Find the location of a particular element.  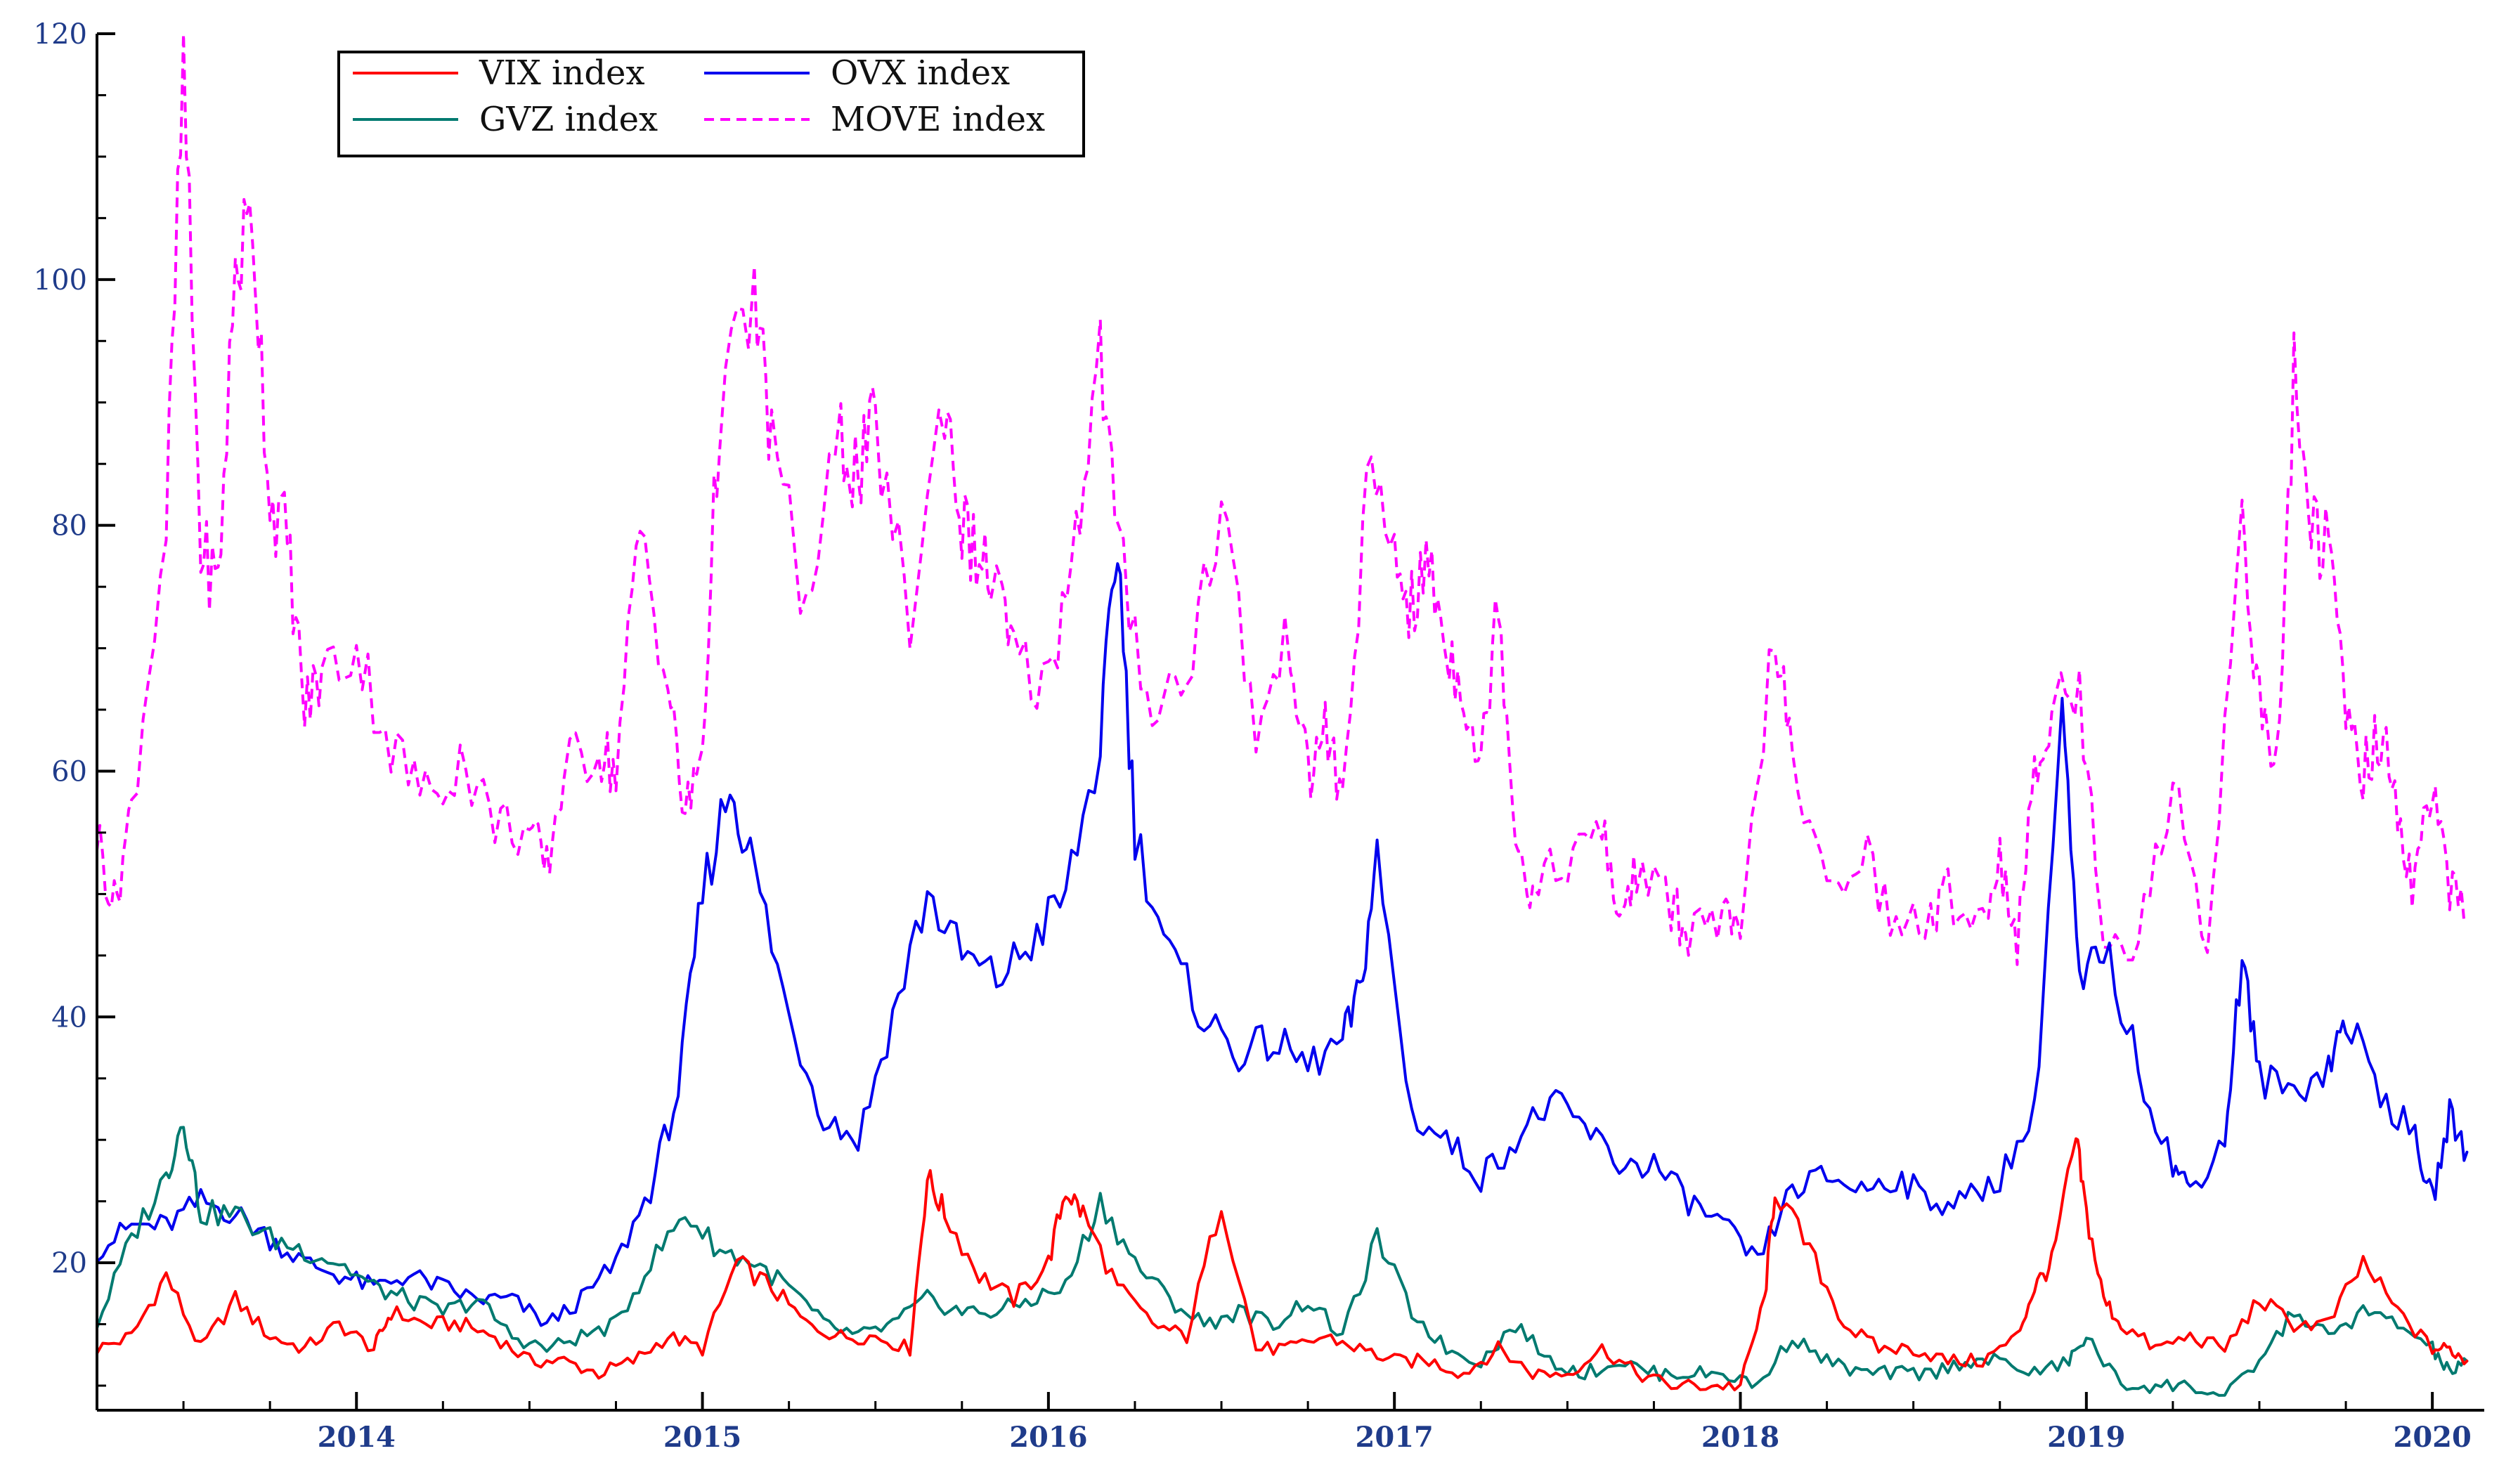

y-tick-label-20: 20 is located at coordinates (69, 1263).